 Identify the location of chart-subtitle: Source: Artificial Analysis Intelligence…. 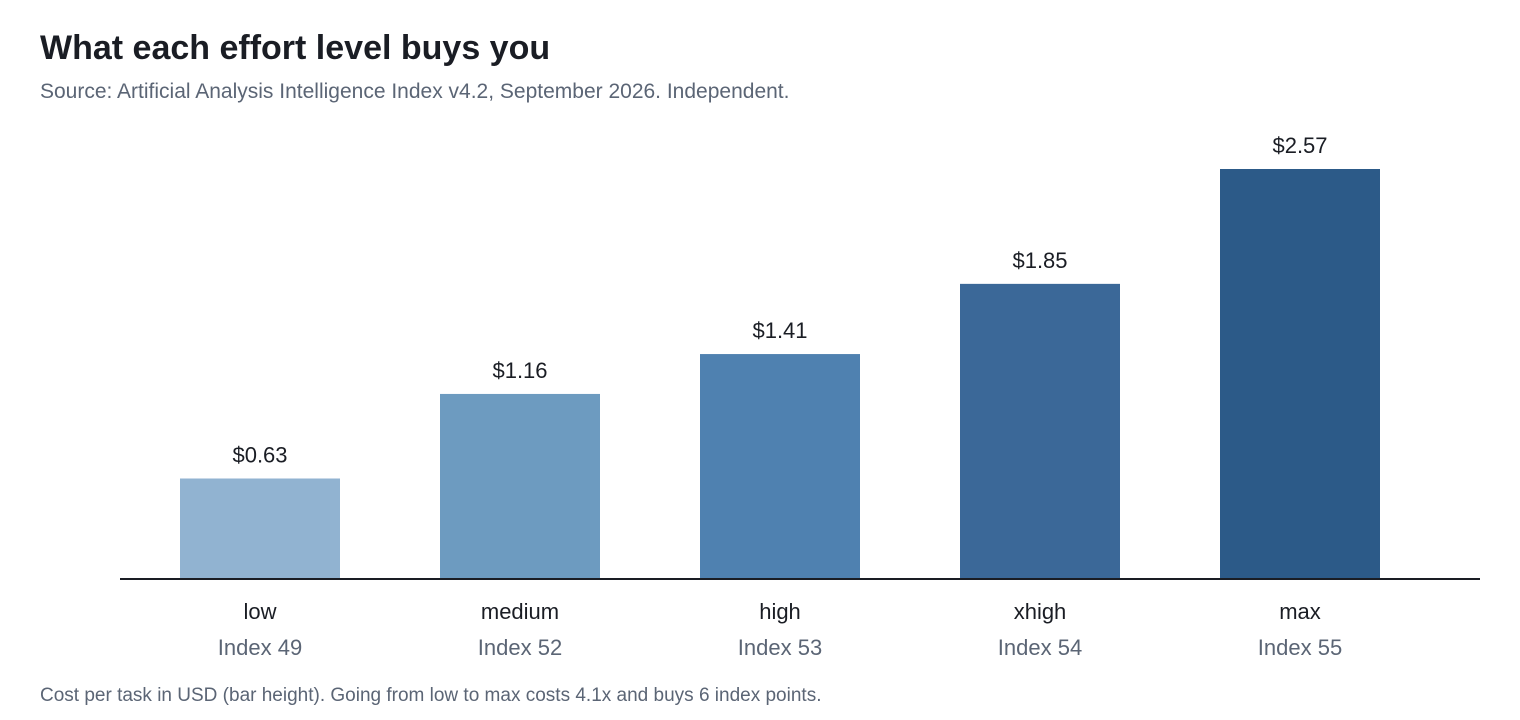
(415, 91).